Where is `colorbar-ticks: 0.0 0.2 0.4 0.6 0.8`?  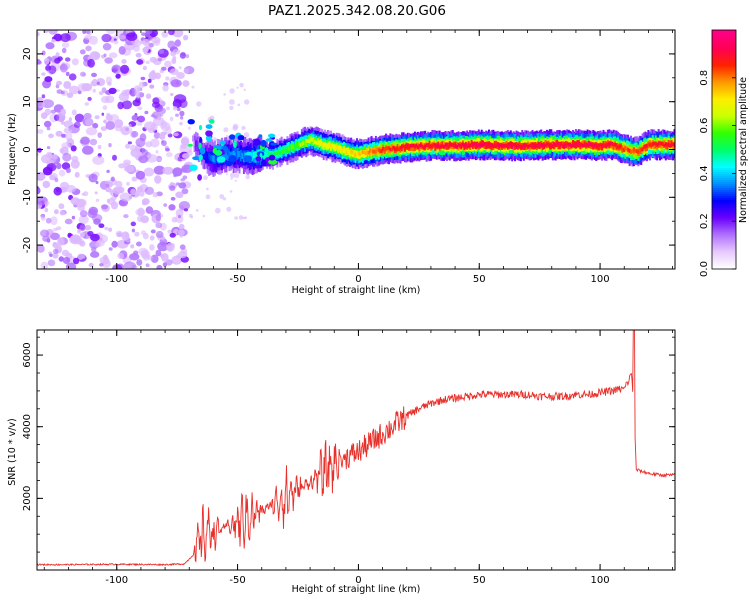 colorbar-ticks: 0.0 0.2 0.4 0.6 0.8 is located at coordinates (717, 173).